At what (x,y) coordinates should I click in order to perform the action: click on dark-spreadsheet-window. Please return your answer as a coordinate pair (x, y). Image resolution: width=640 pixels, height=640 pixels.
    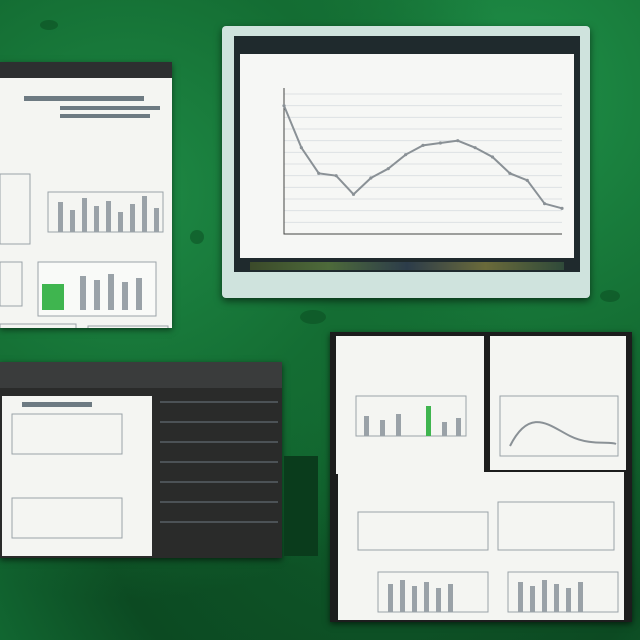
    Looking at the image, I should click on (141, 460).